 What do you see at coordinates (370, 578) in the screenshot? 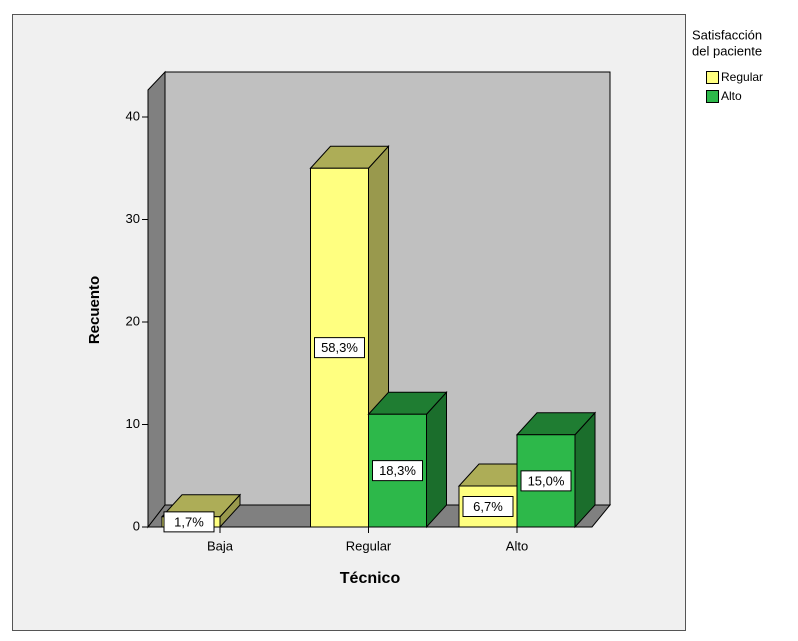
I see `x-axis-title: Técnico` at bounding box center [370, 578].